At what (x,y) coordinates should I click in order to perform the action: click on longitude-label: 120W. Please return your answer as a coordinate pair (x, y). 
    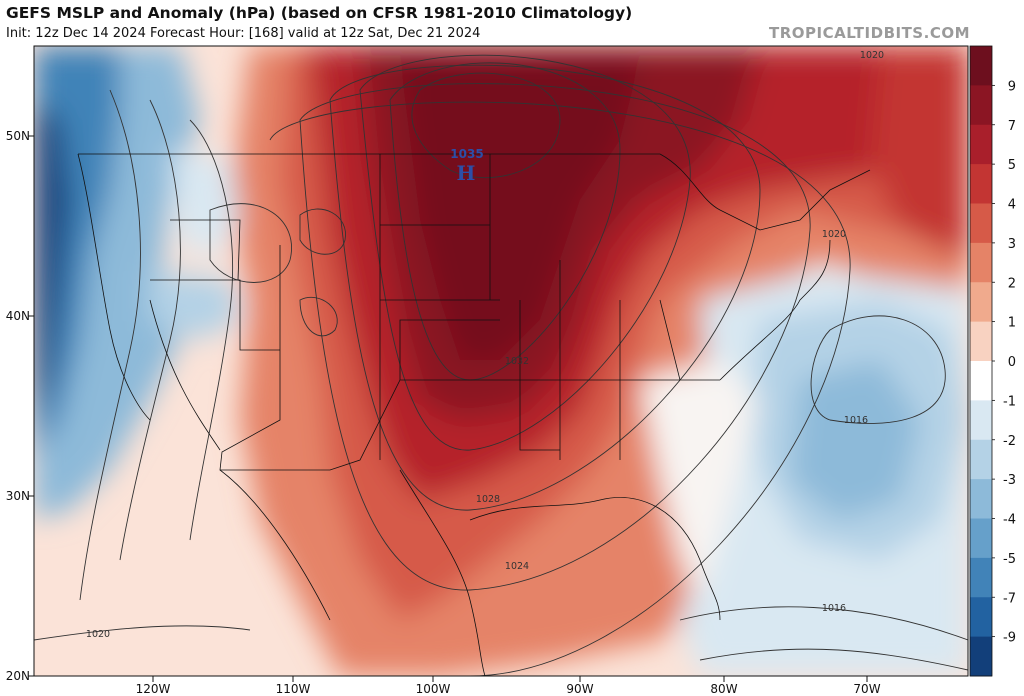
    Looking at the image, I should click on (153, 689).